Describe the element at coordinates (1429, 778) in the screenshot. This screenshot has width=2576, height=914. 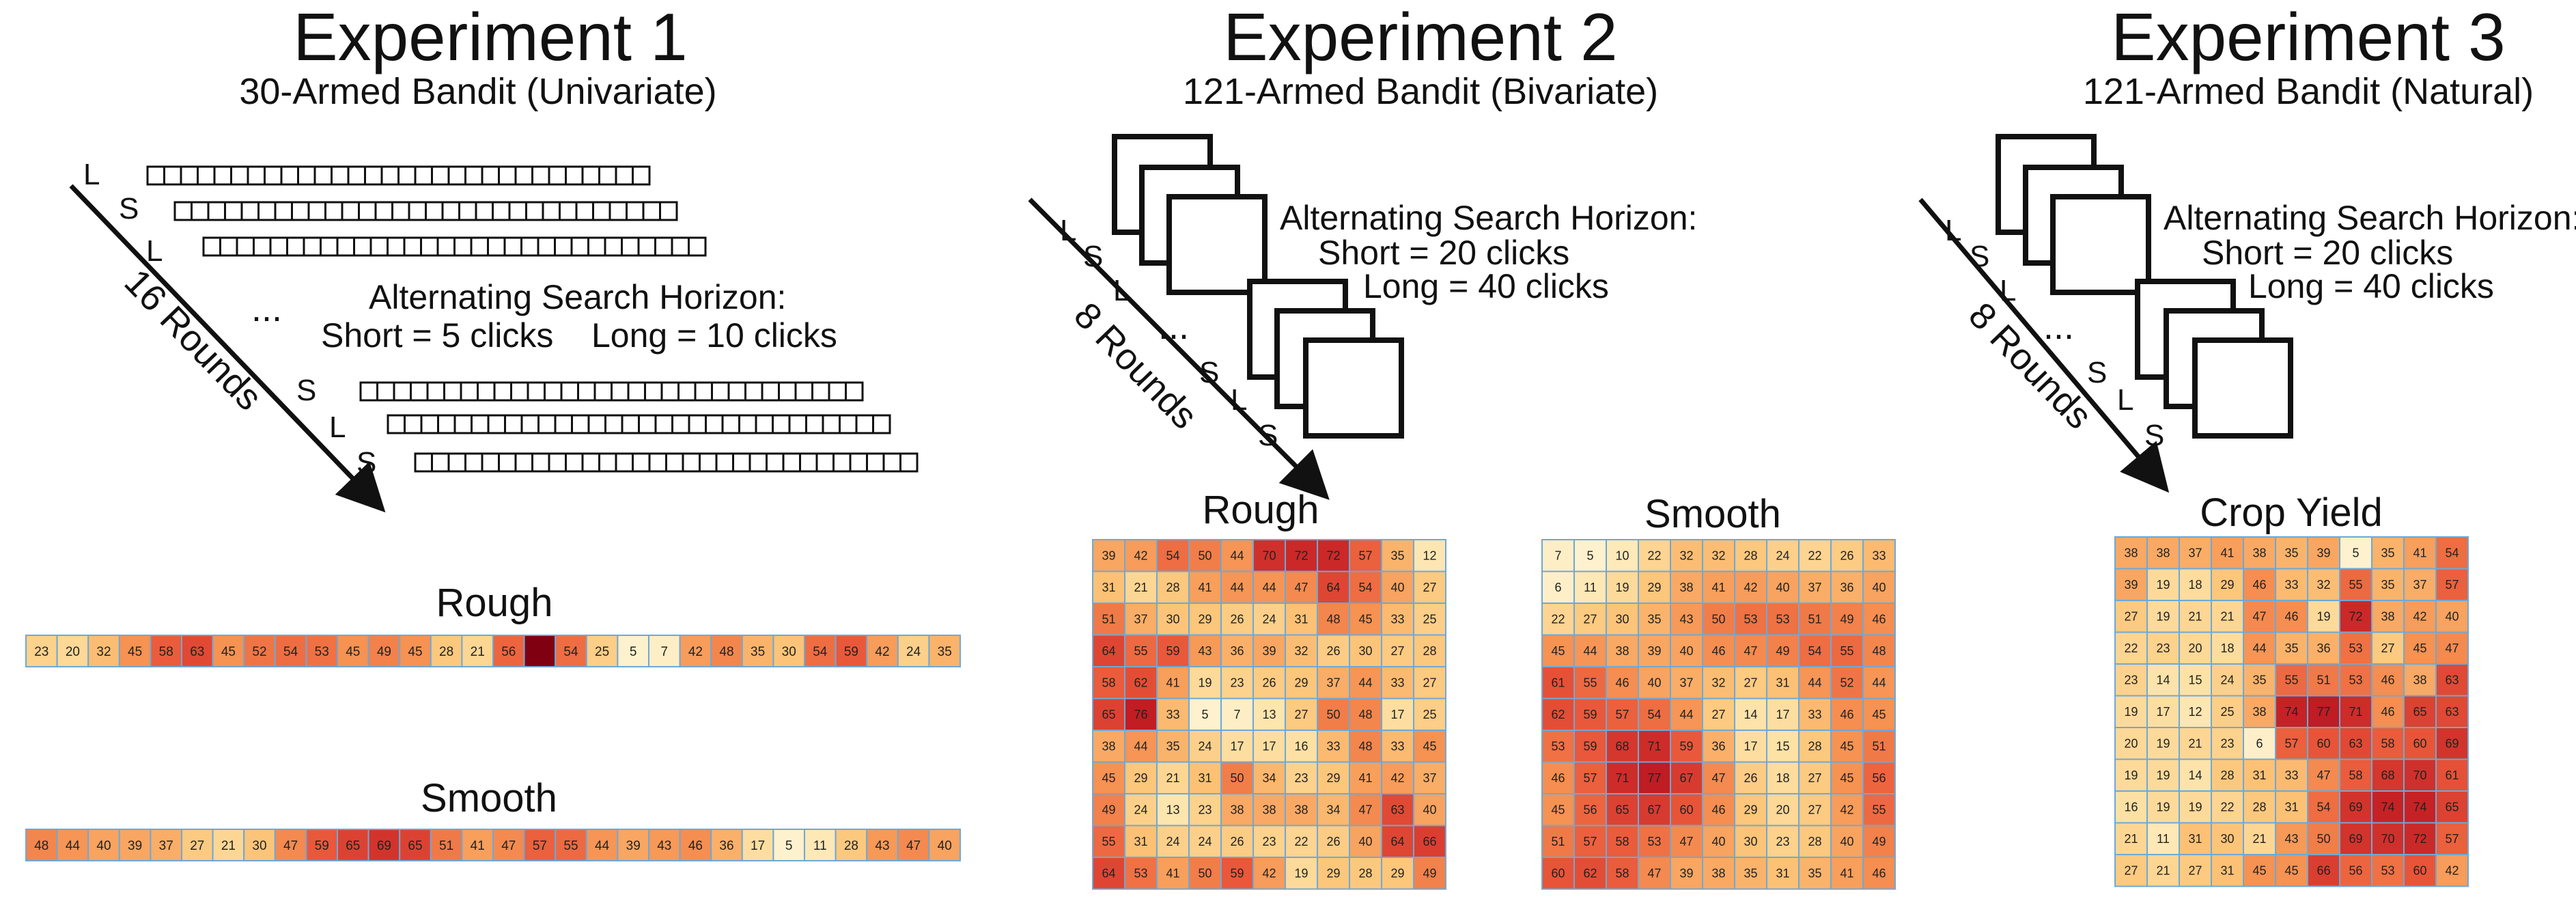
I see `exp2-rough-cell-value: 37` at that location.